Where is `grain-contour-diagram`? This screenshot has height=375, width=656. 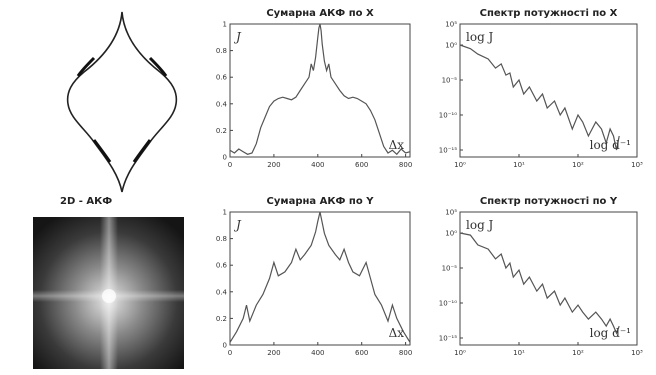 grain-contour-diagram is located at coordinates (122, 102).